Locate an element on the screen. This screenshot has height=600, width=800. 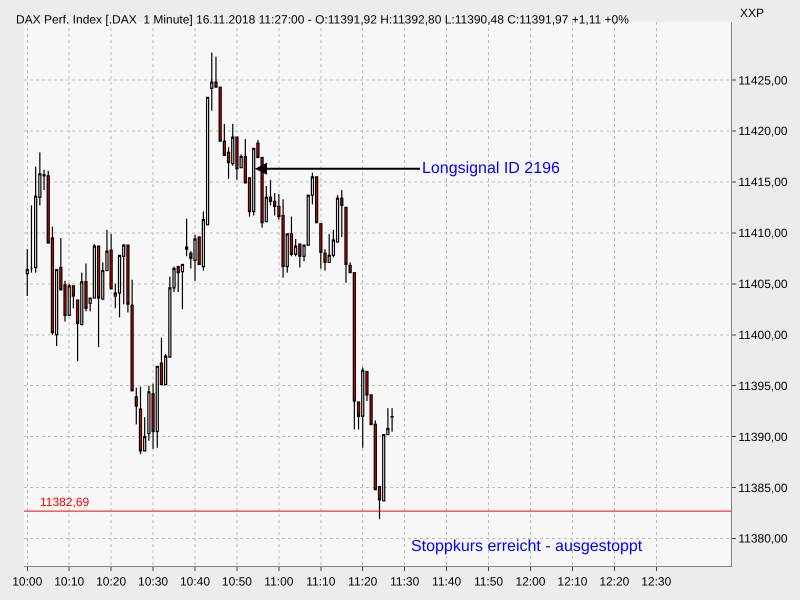
y-tick-label: 11395,00 is located at coordinates (763, 385).